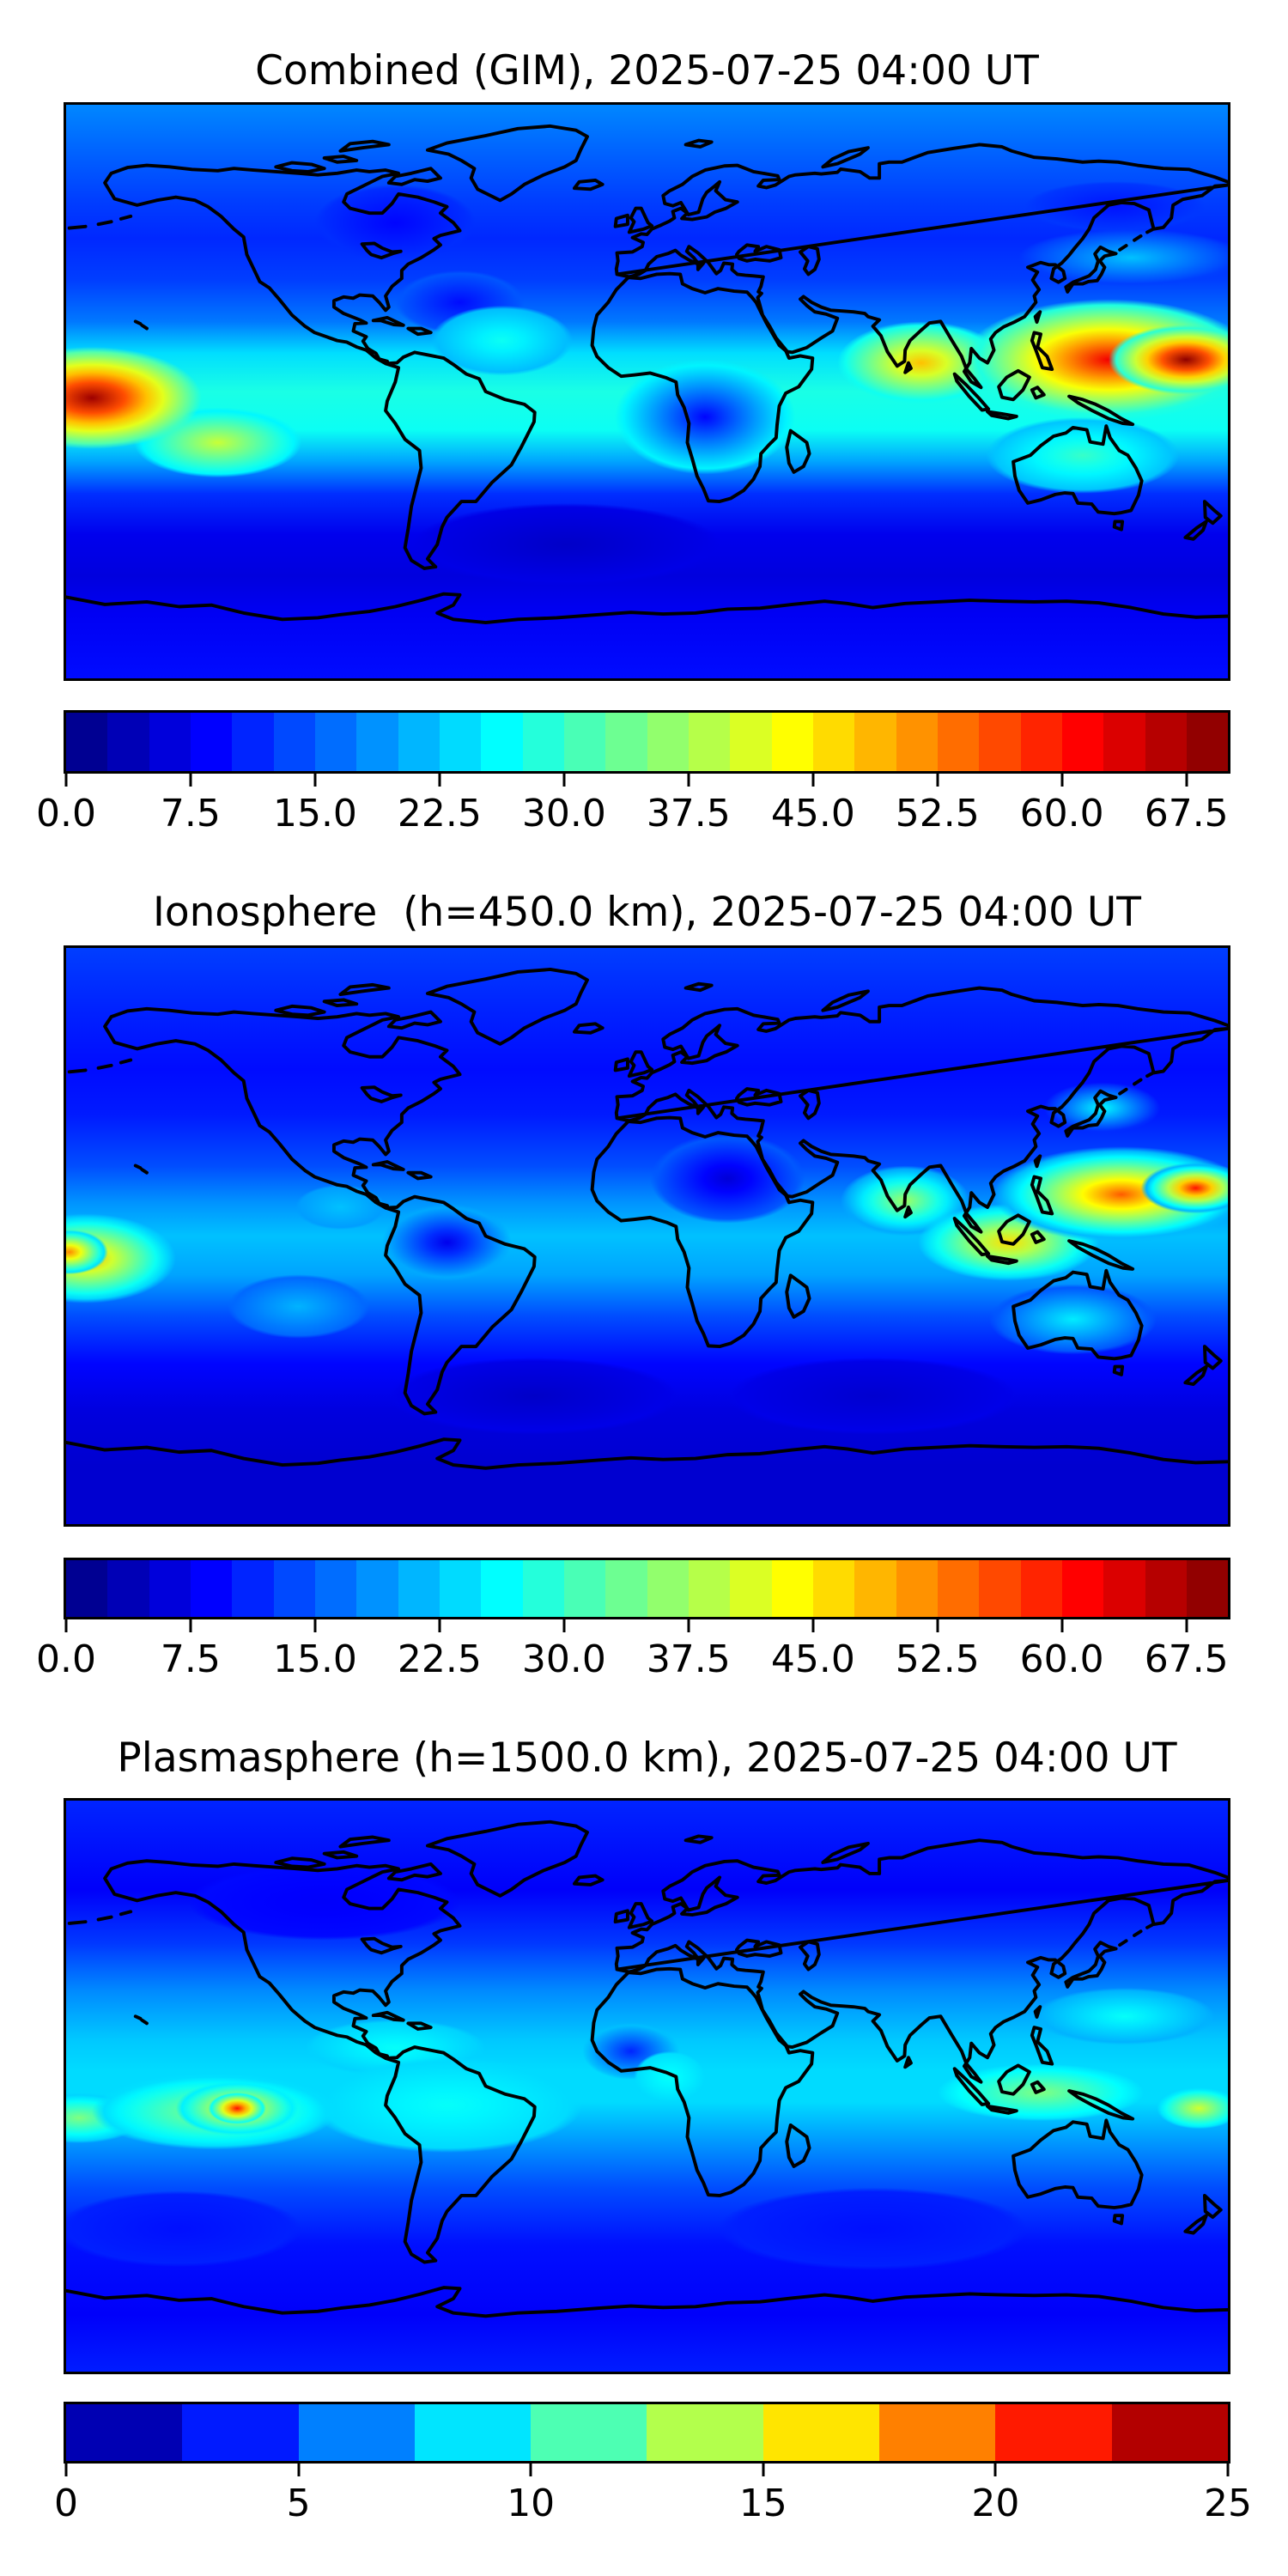 The width and height of the screenshot is (1288, 2576). I want to click on colorbar-tick-label: 15.0, so click(314, 813).